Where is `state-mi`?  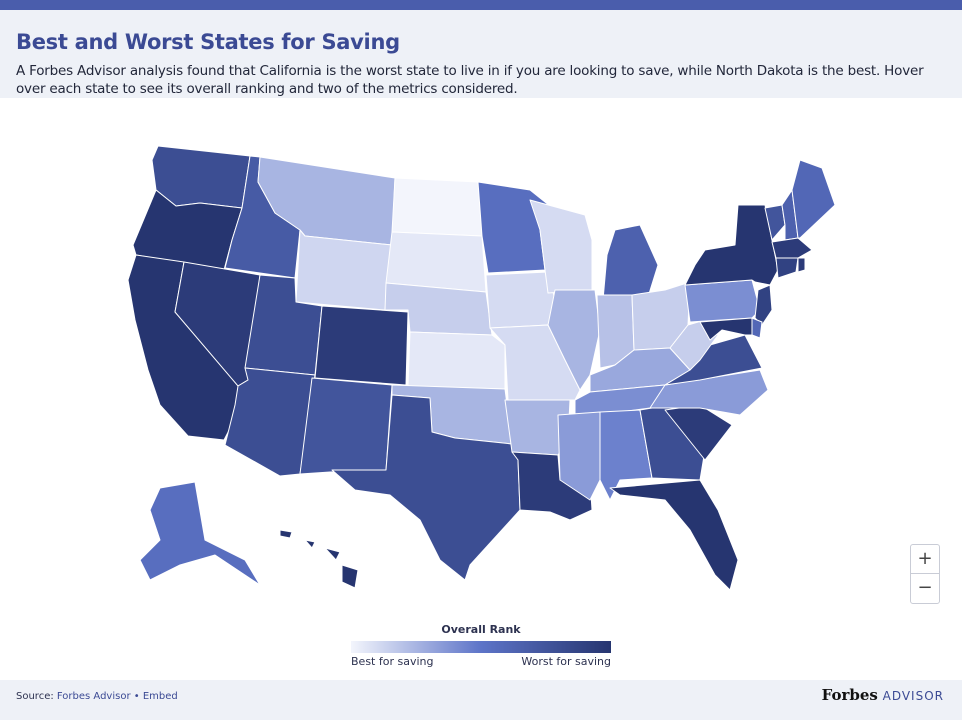 state-mi is located at coordinates (630, 262).